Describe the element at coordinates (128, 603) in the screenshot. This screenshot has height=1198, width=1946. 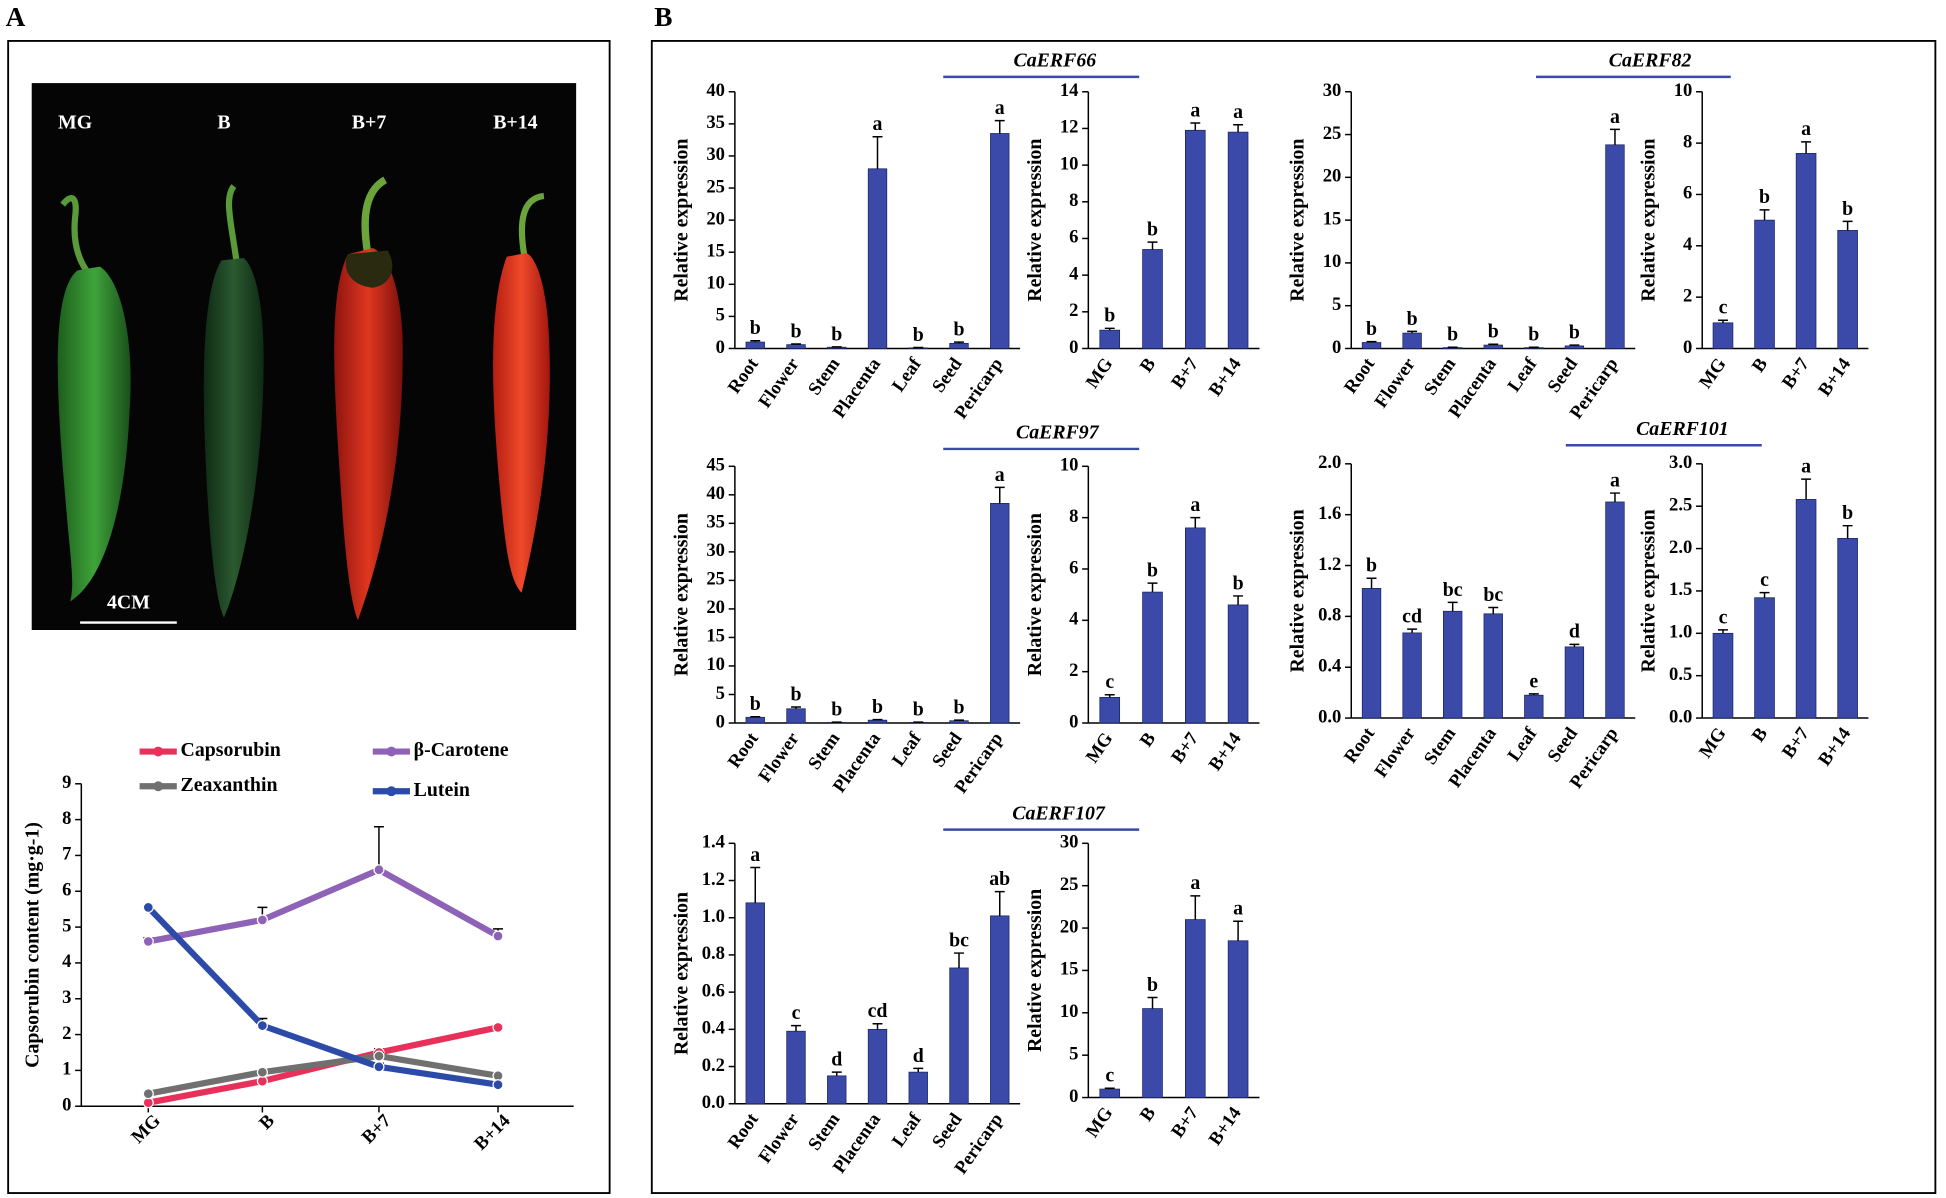
I see `scale-bar-label: 4CM` at that location.